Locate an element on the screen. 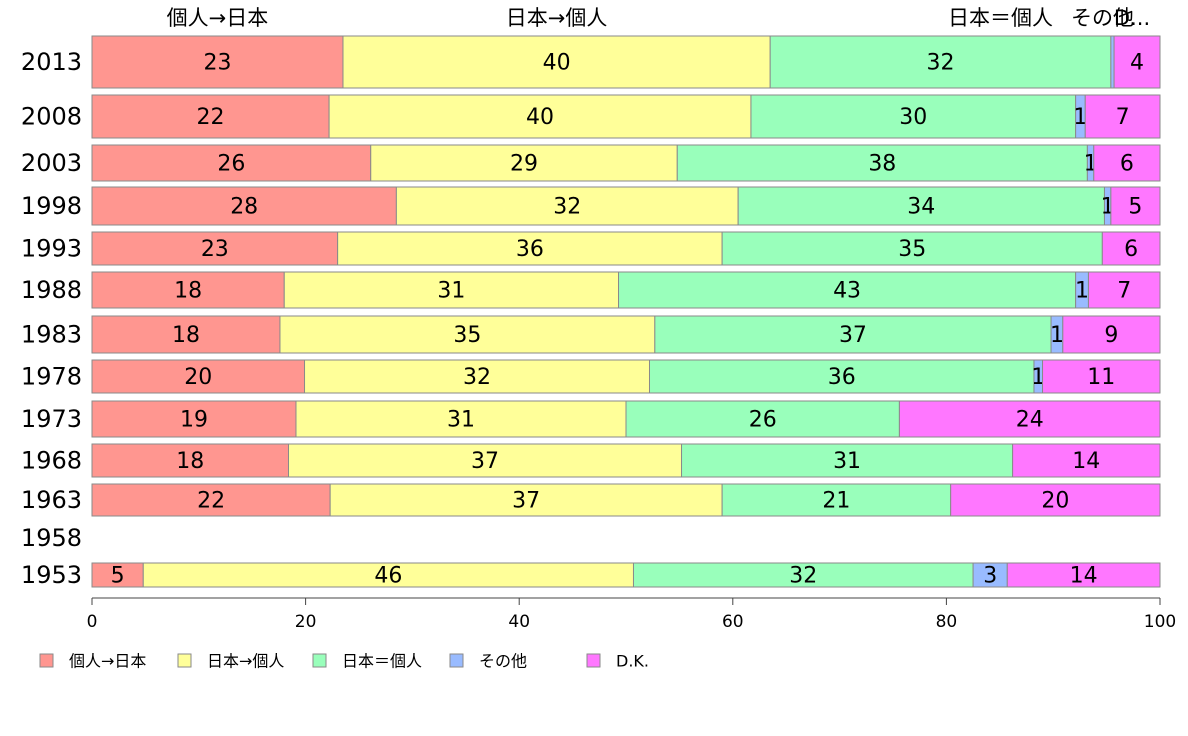  data-label-2008-5: 7 is located at coordinates (1123, 117).